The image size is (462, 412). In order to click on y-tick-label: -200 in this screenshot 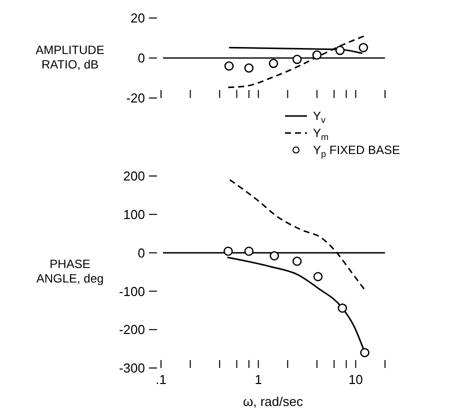, I will do `click(131, 330)`.